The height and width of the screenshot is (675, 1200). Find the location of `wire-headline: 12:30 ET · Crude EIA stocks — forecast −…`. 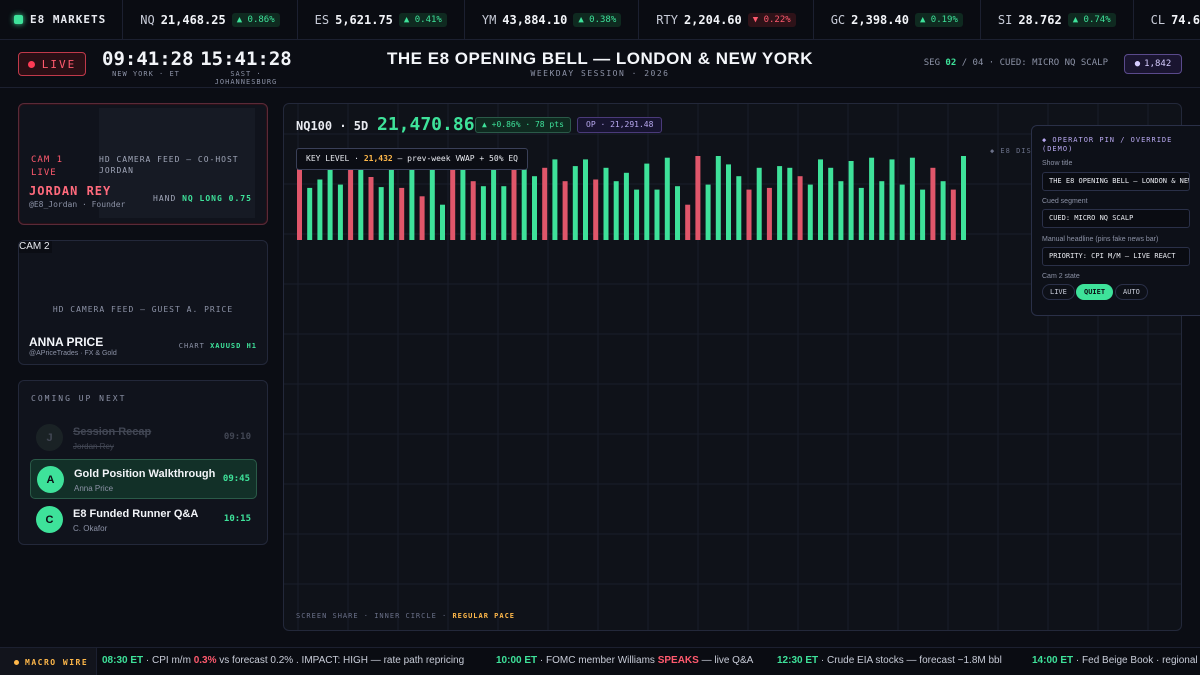

wire-headline: 12:30 ET · Crude EIA stocks — forecast −… is located at coordinates (889, 660).